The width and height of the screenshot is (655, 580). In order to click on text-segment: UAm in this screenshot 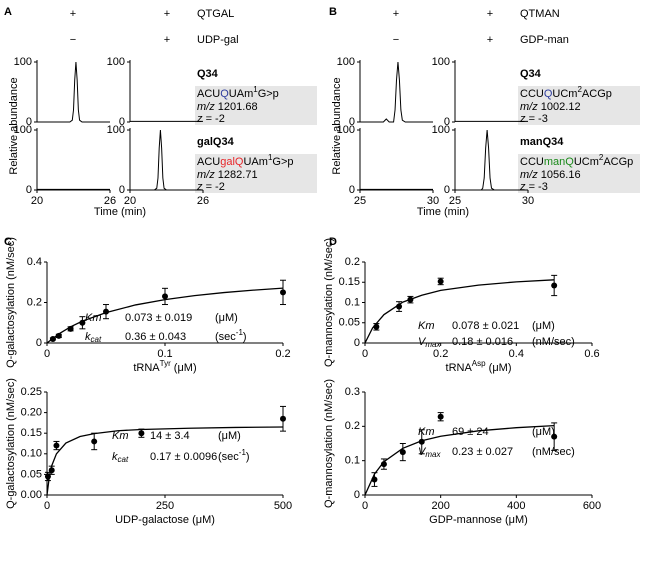, I will do `click(241, 94)`.